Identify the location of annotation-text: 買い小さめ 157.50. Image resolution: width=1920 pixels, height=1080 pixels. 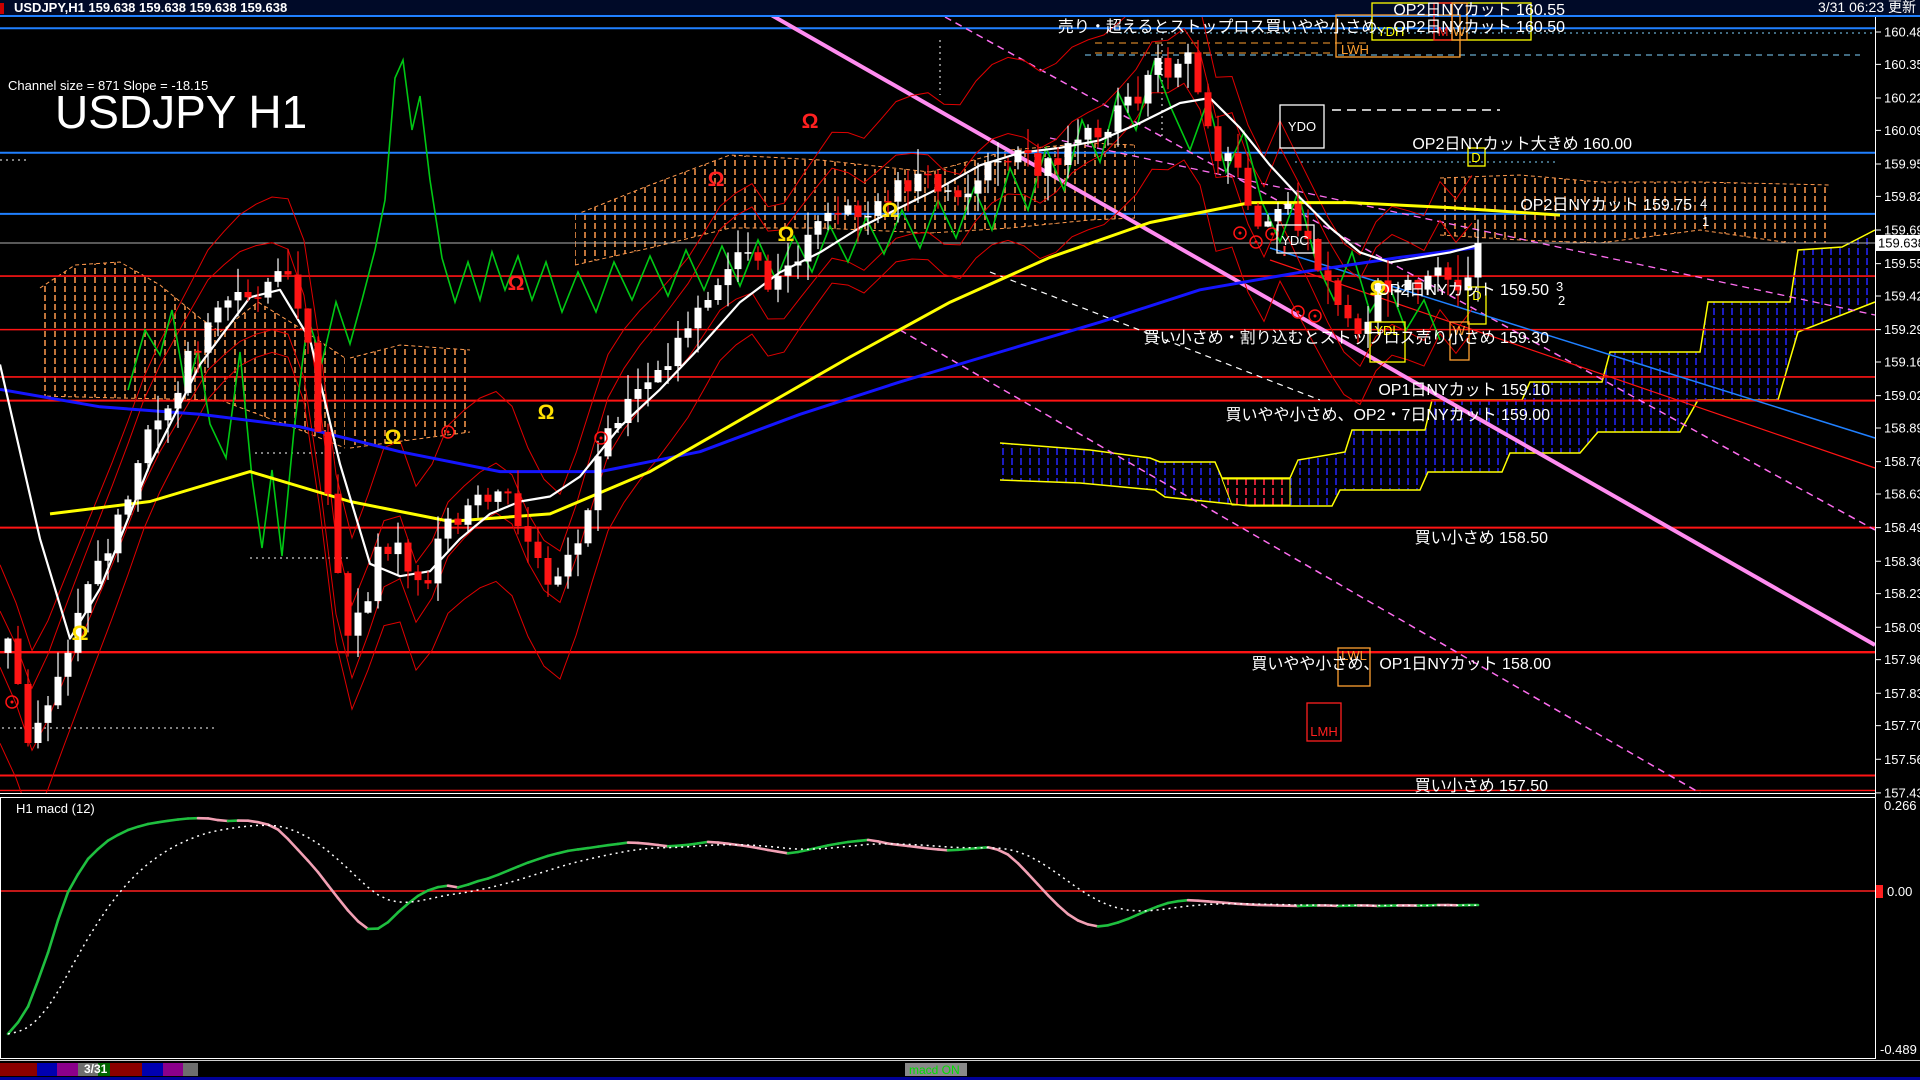
(1481, 786).